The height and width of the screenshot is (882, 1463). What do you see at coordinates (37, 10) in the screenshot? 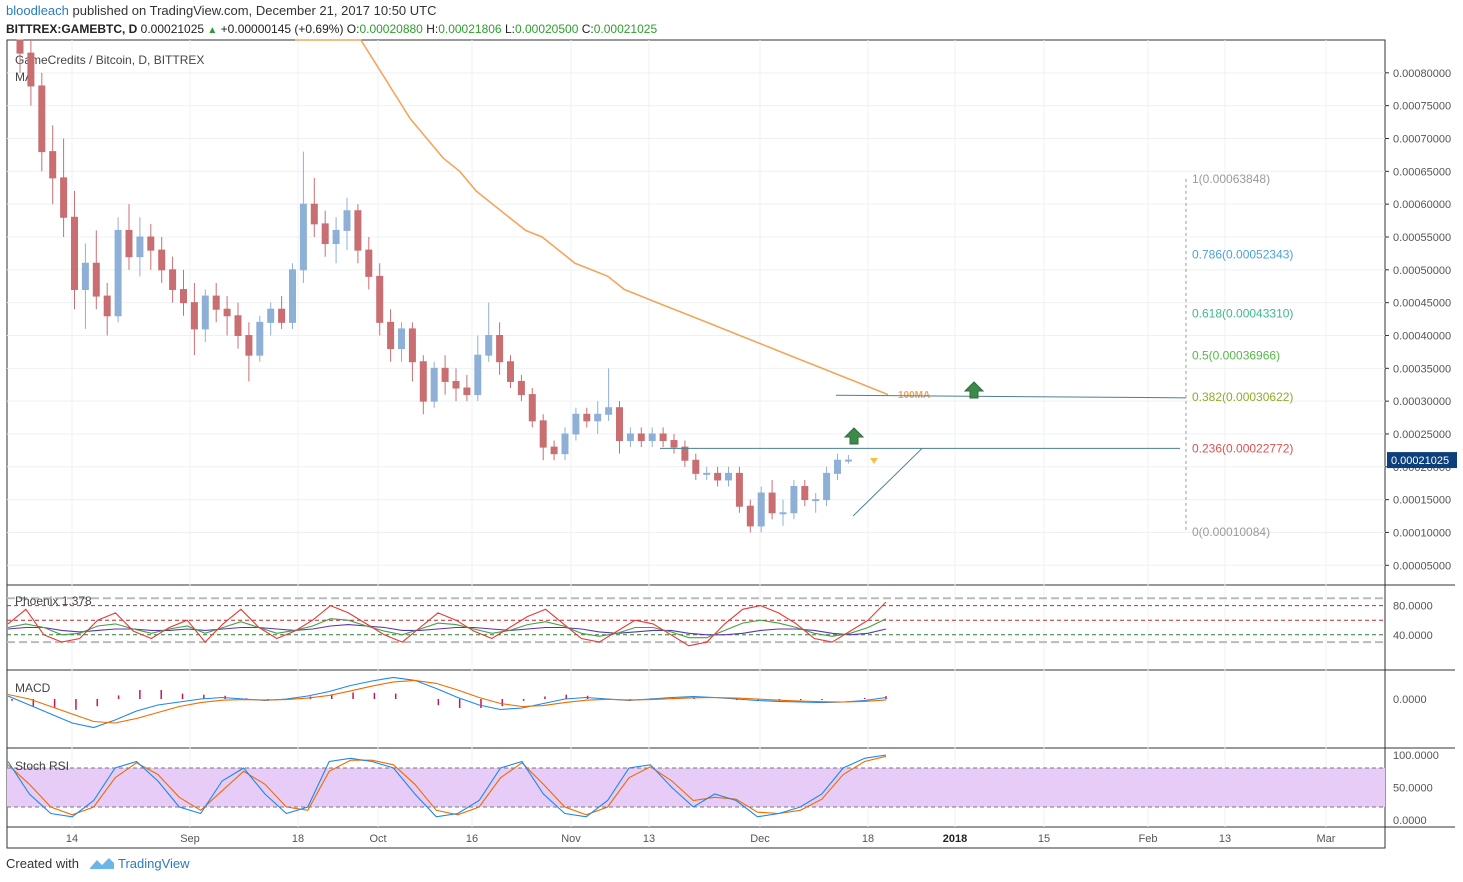
I see `author-link: bloodleach` at bounding box center [37, 10].